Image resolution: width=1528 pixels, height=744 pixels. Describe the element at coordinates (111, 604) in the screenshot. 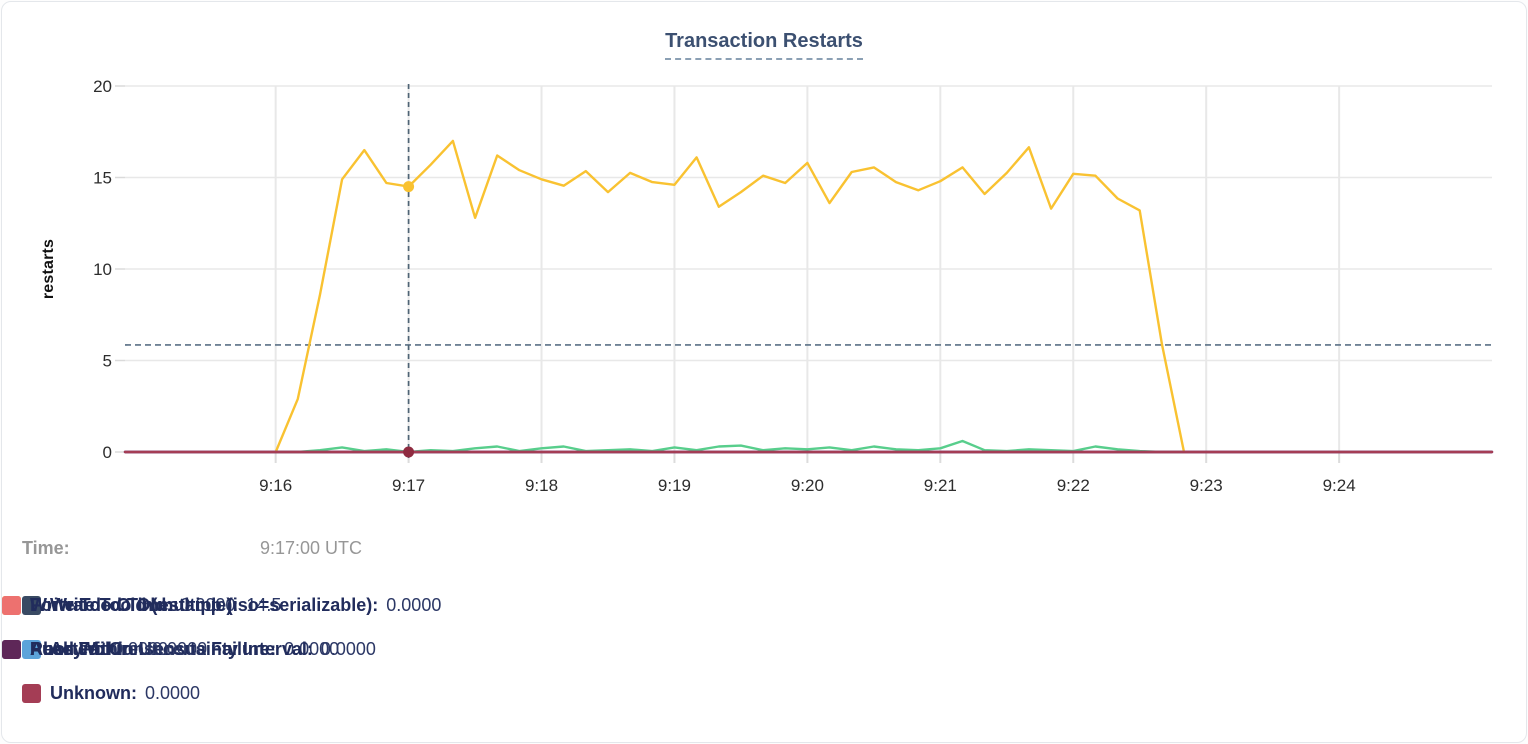

I see `legend-label: Write Too Old:` at that location.